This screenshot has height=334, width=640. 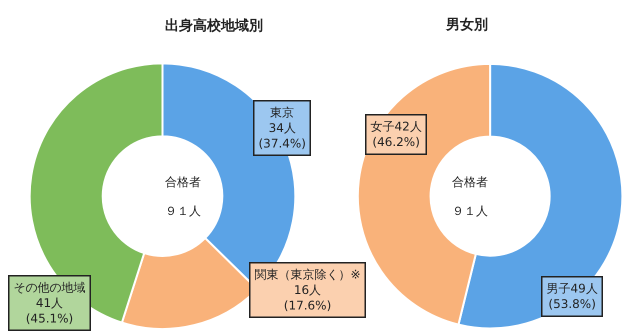 What do you see at coordinates (466, 25) in the screenshot?
I see `chart-title: 男女別` at bounding box center [466, 25].